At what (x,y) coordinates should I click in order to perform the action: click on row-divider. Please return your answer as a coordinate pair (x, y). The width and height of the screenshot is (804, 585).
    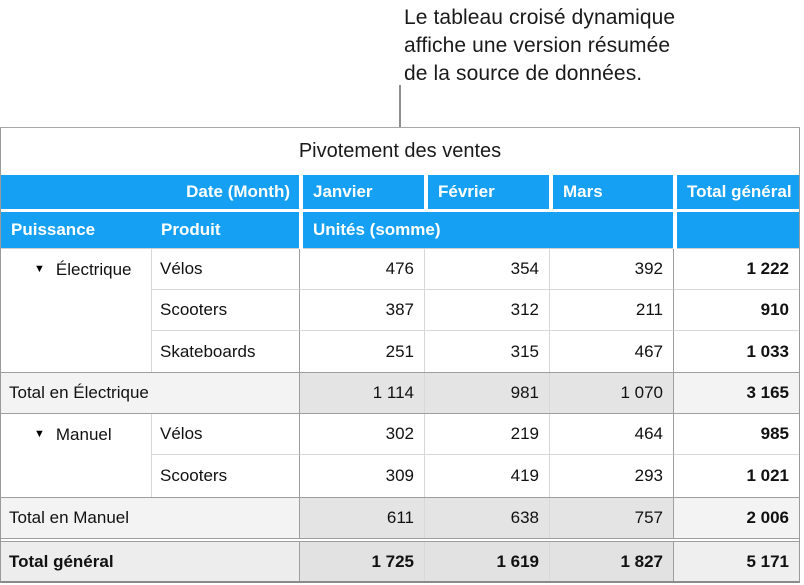
    Looking at the image, I should click on (400, 540).